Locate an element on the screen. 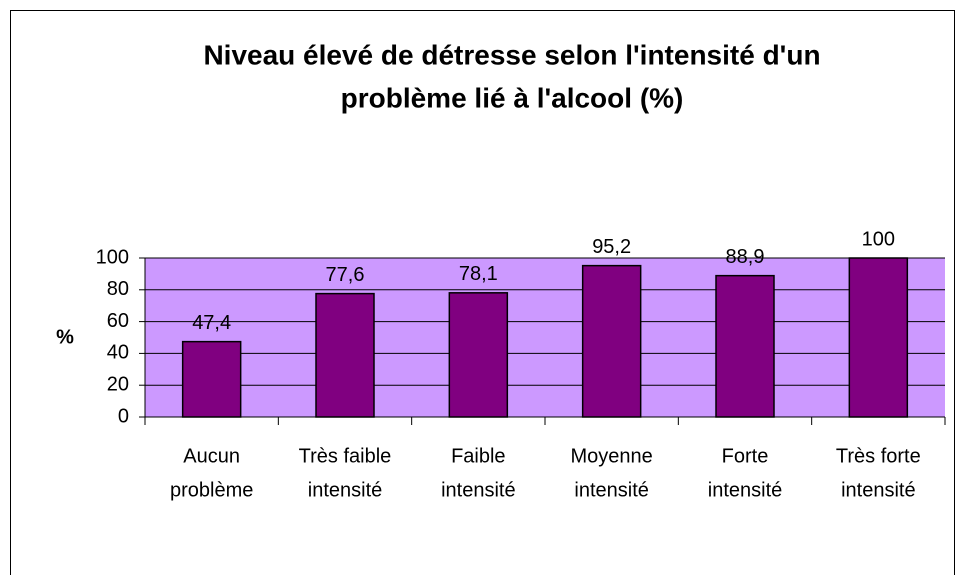 Image resolution: width=956 pixels, height=575 pixels. chart-title: problème lié à l'alcool (%) is located at coordinates (512, 97).